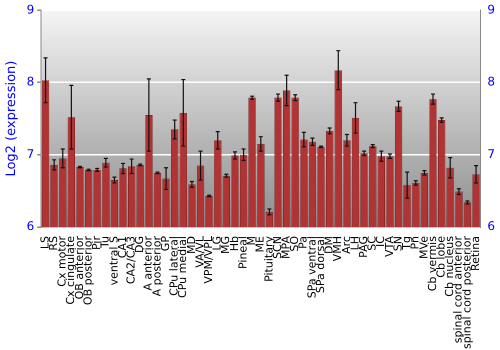 The image size is (500, 350). I want to click on y2-tick-label: 7, so click(491, 153).